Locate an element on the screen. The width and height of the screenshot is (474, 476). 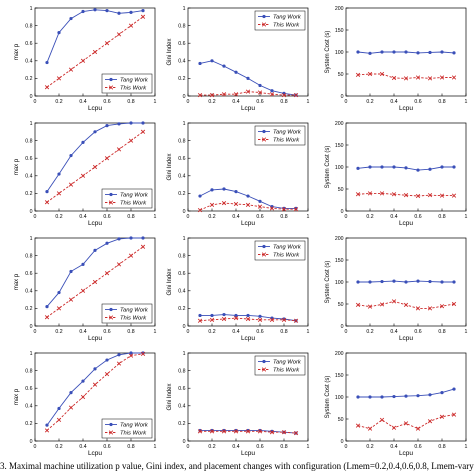
legend-label-this: This Work is located at coordinates (133, 89).